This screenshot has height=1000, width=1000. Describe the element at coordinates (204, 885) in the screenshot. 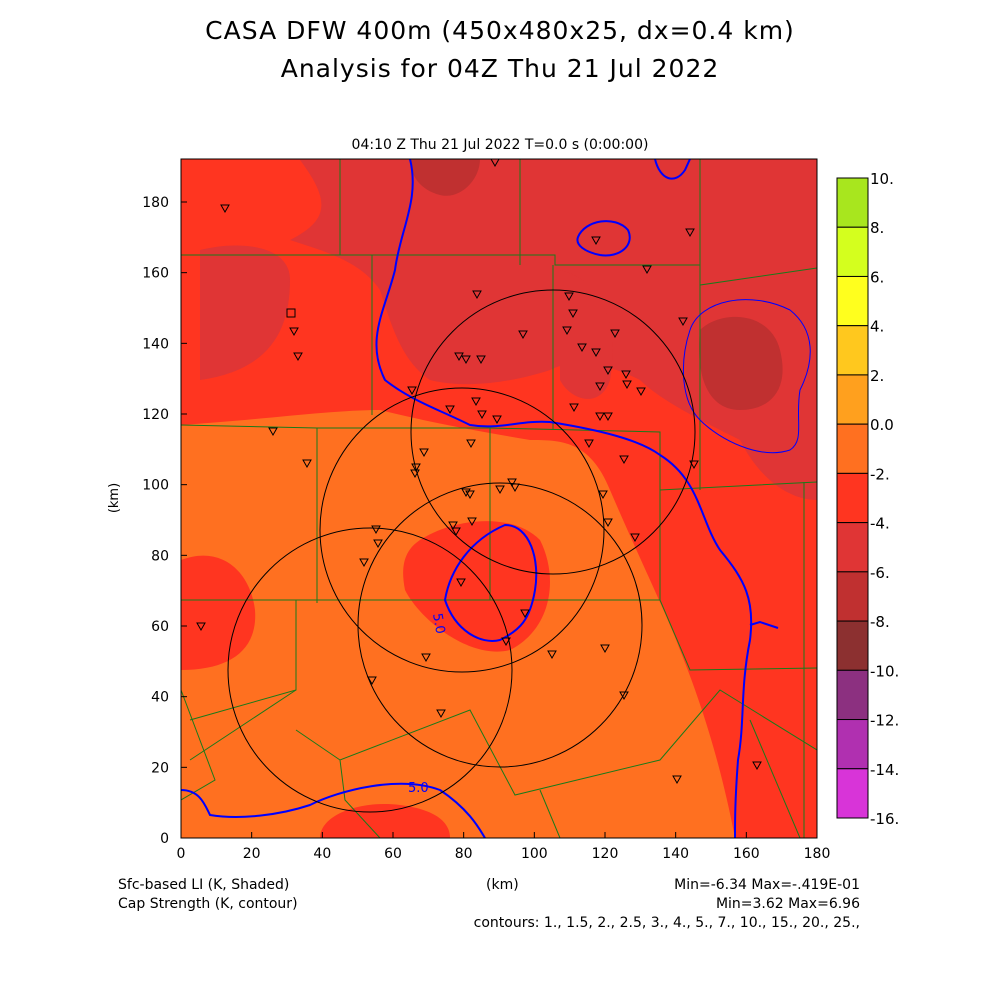

I see `shaded-field-label: Sfc-based LI (K, Shaded)` at that location.